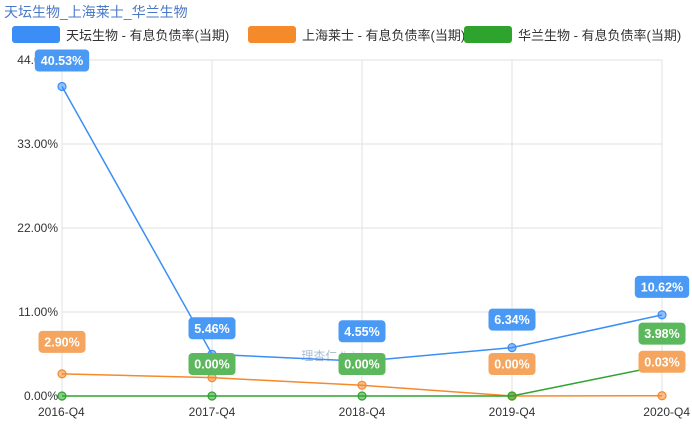 Image resolution: width=692 pixels, height=442 pixels. I want to click on y-axis: 0.00%11.00%22.00%33.00%44.00%, so click(37, 228).